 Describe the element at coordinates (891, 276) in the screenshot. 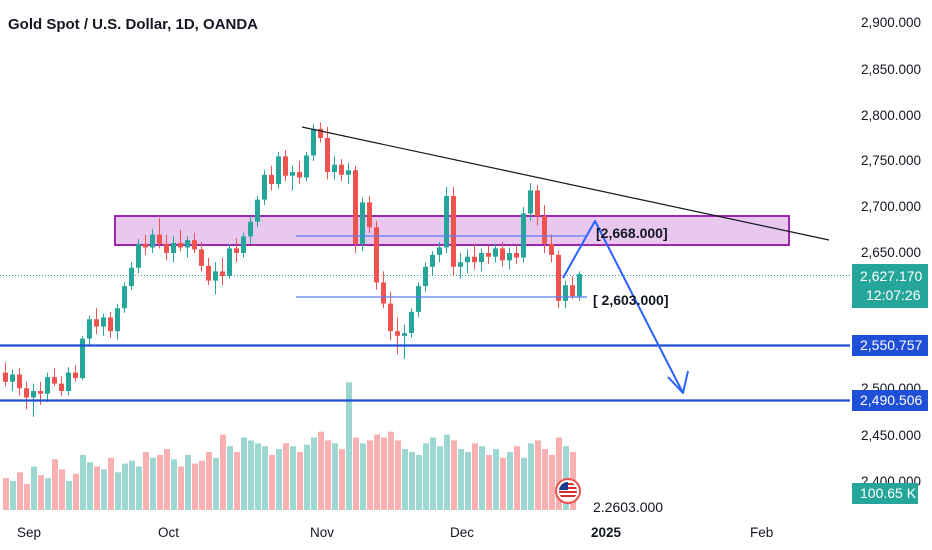

I see `current-price-value: 2,627.170` at that location.